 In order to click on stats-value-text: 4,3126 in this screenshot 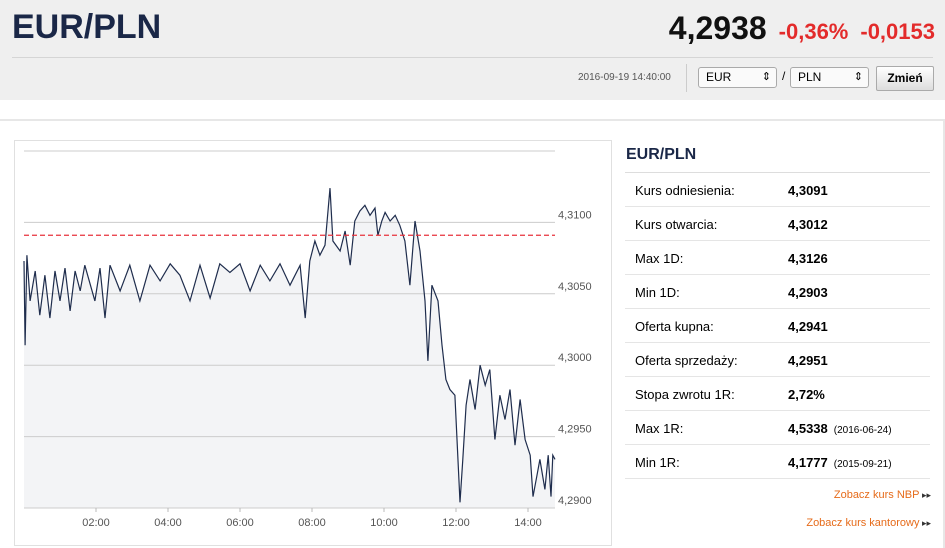, I will do `click(808, 258)`.